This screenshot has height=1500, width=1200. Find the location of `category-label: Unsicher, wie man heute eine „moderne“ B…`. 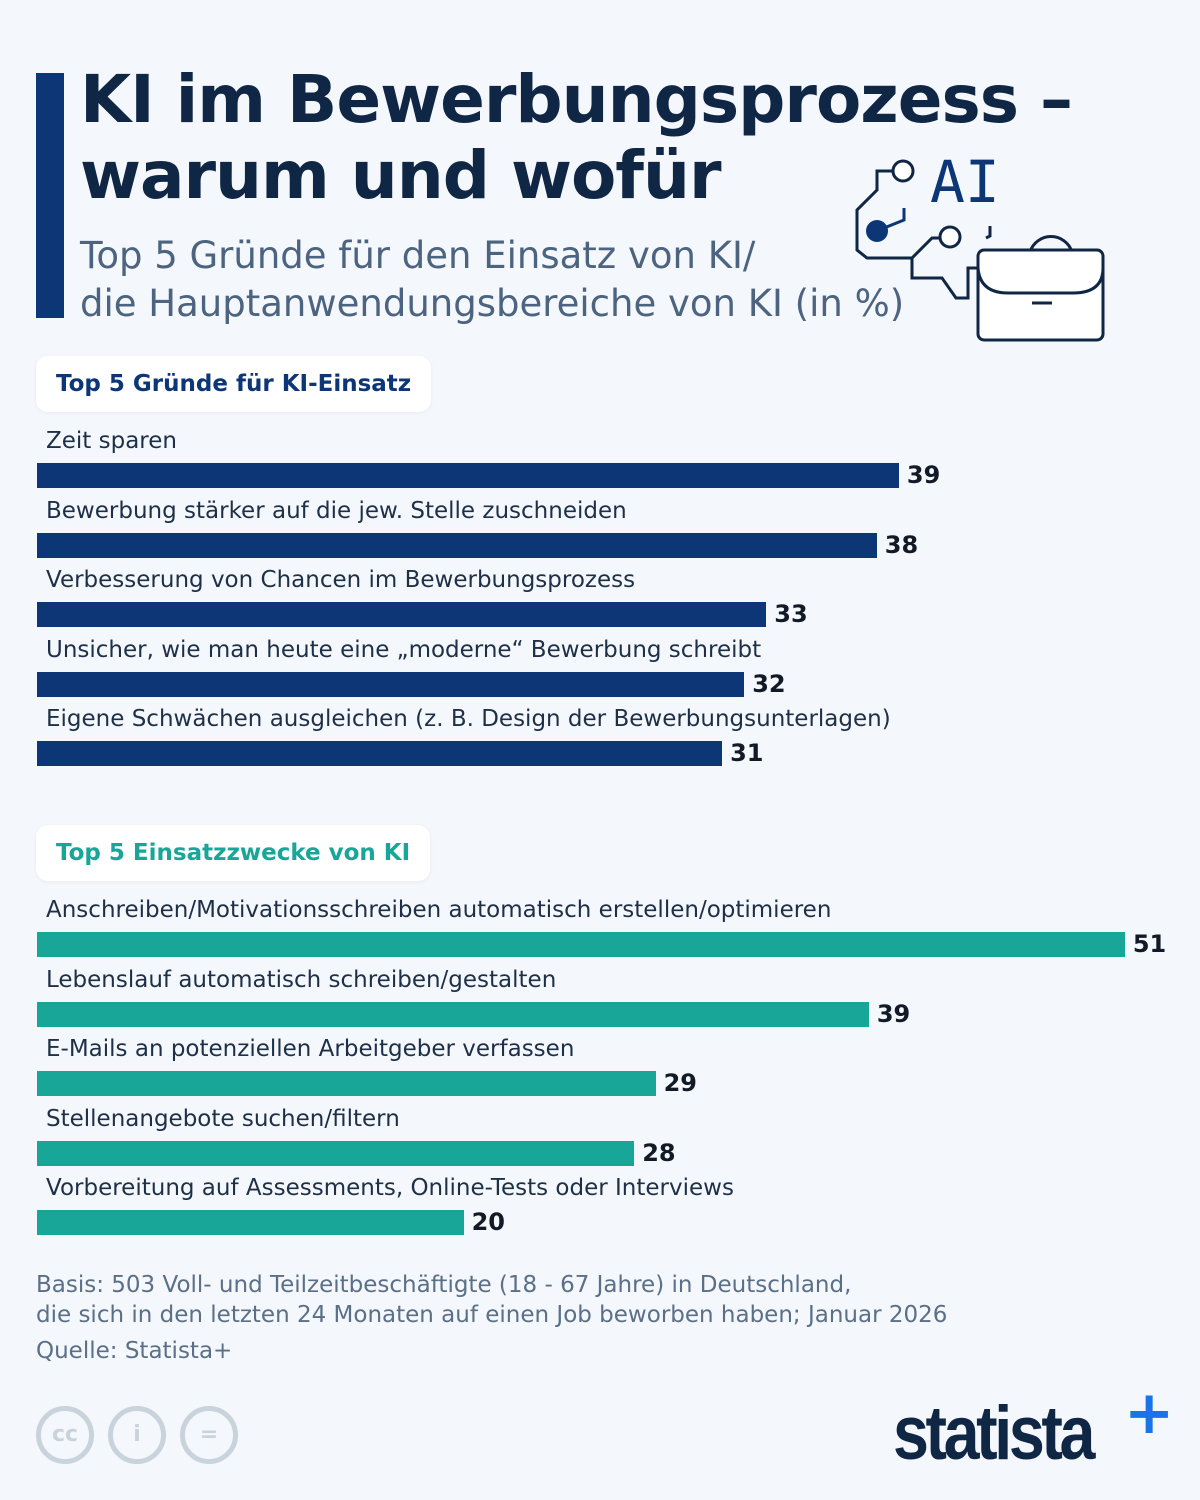

category-label: Unsicher, wie man heute eine „moderne“ B… is located at coordinates (404, 649).